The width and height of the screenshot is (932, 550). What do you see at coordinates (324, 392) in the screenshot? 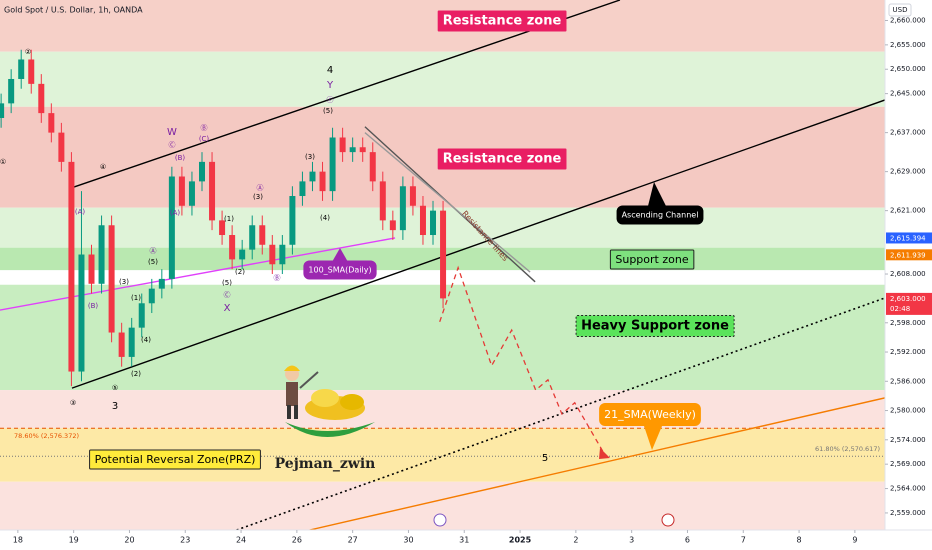
I see `miner-icon` at bounding box center [324, 392].